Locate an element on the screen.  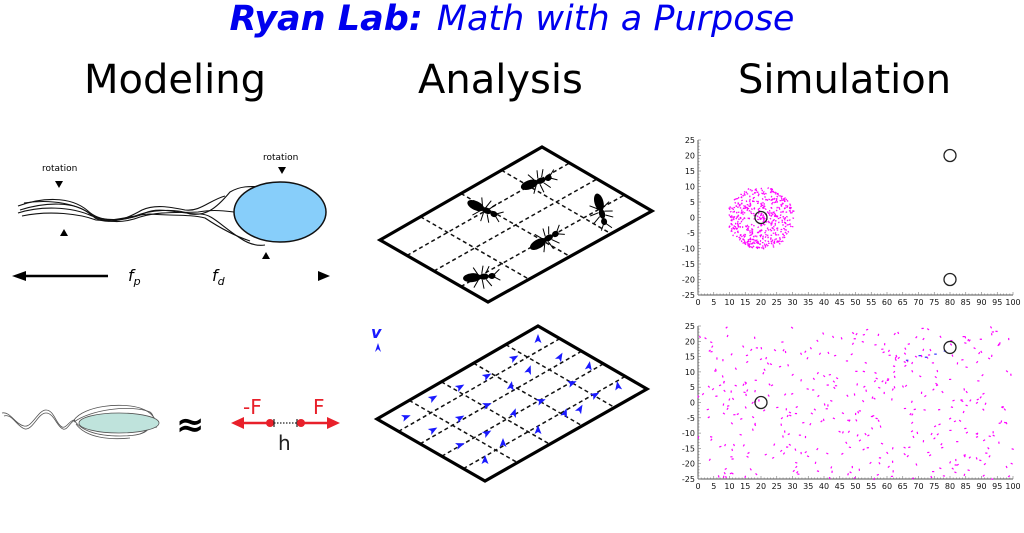
x-tick-label: 45 is located at coordinates (840, 302).